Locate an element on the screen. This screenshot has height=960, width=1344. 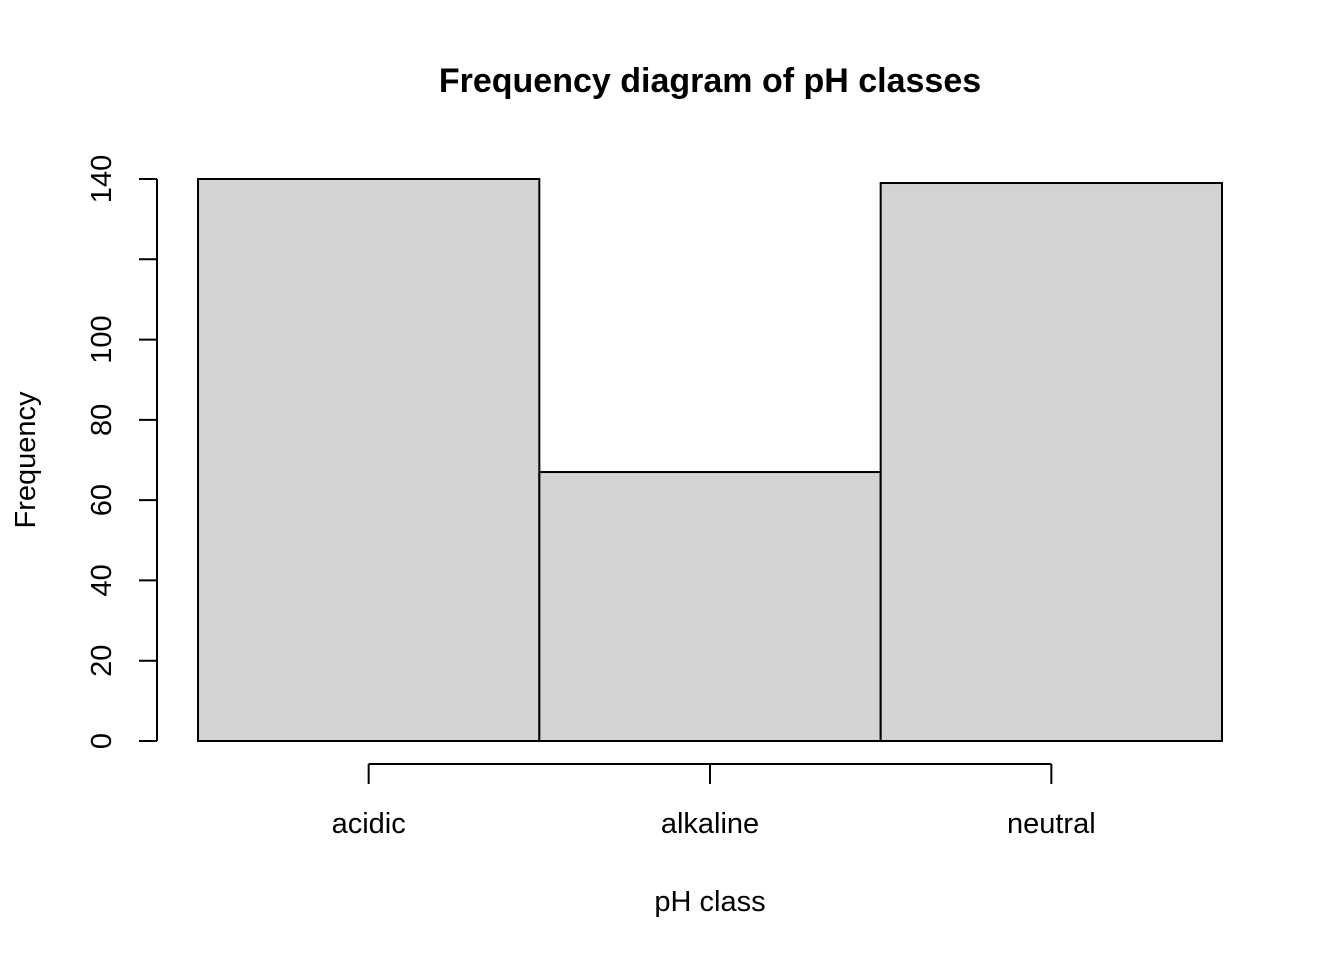
y-tick-label: 60 is located at coordinates (102, 500).